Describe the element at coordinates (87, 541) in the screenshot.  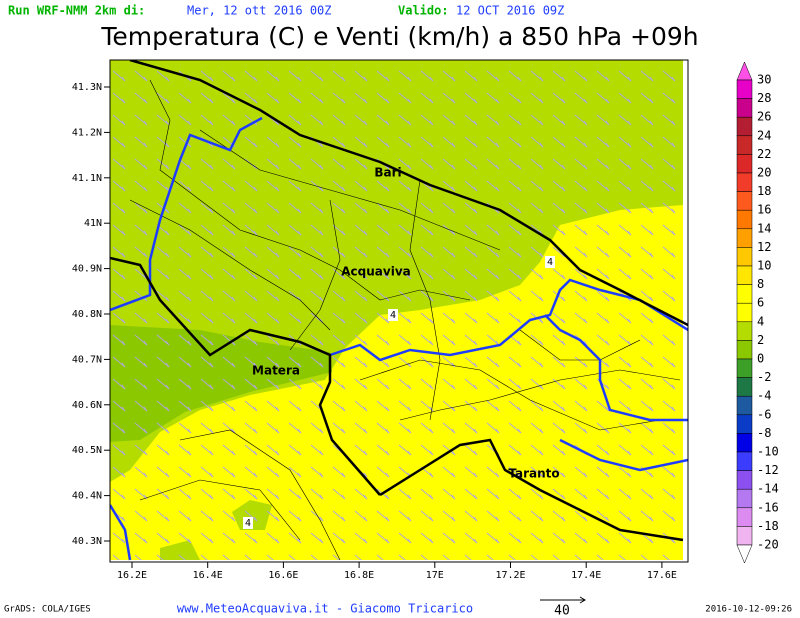
I see `lat-label: 40.3N` at that location.